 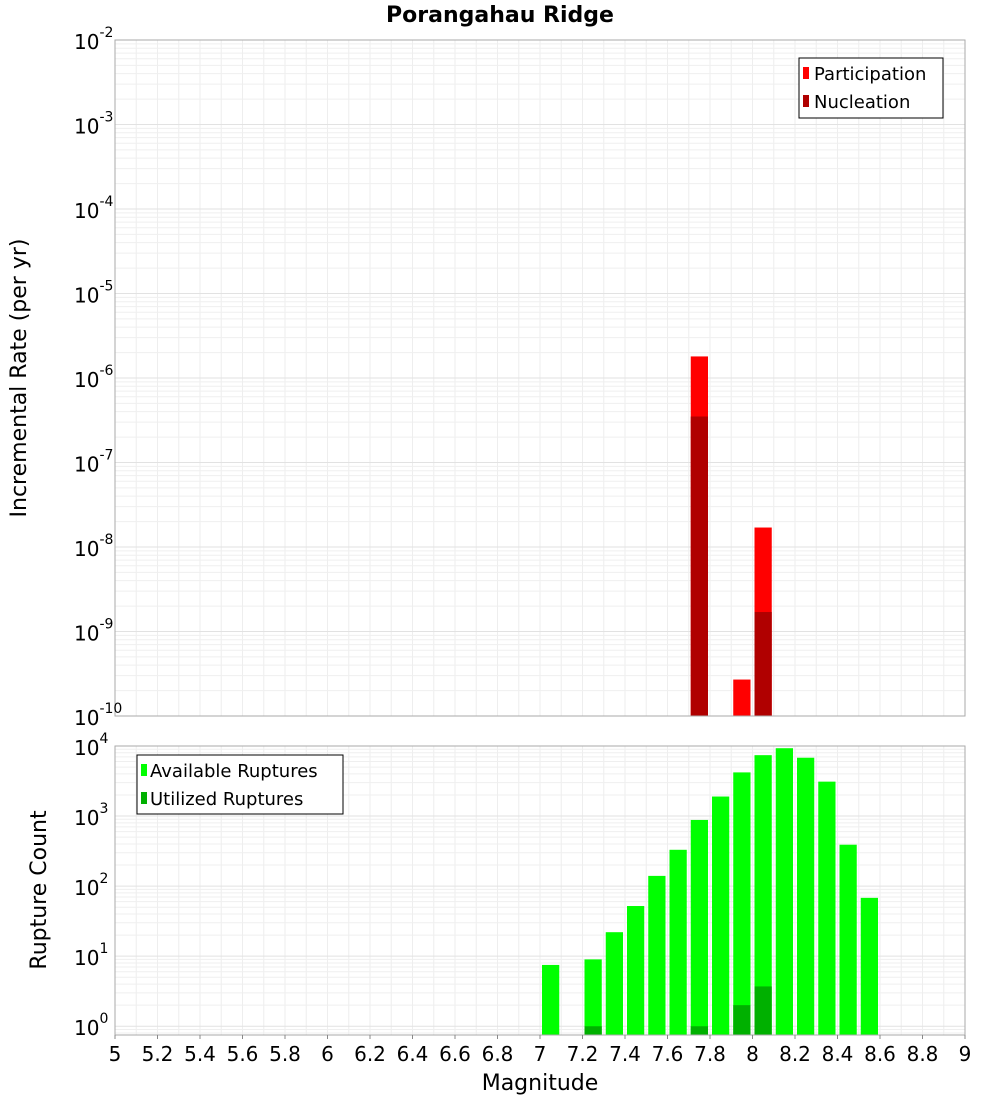 What do you see at coordinates (106, 287) in the screenshot?
I see `y-tick-exponent: -5` at bounding box center [106, 287].